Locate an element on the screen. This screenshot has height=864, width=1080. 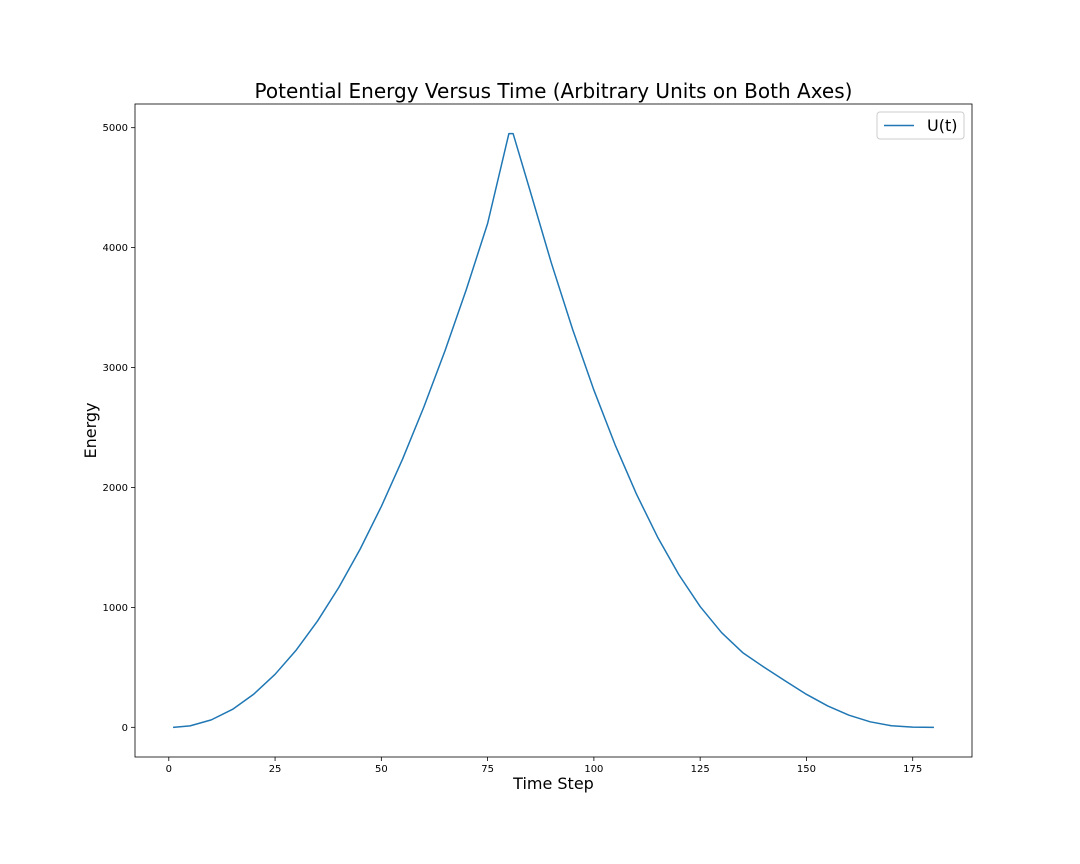
x-tick-label: 50 is located at coordinates (381, 769).